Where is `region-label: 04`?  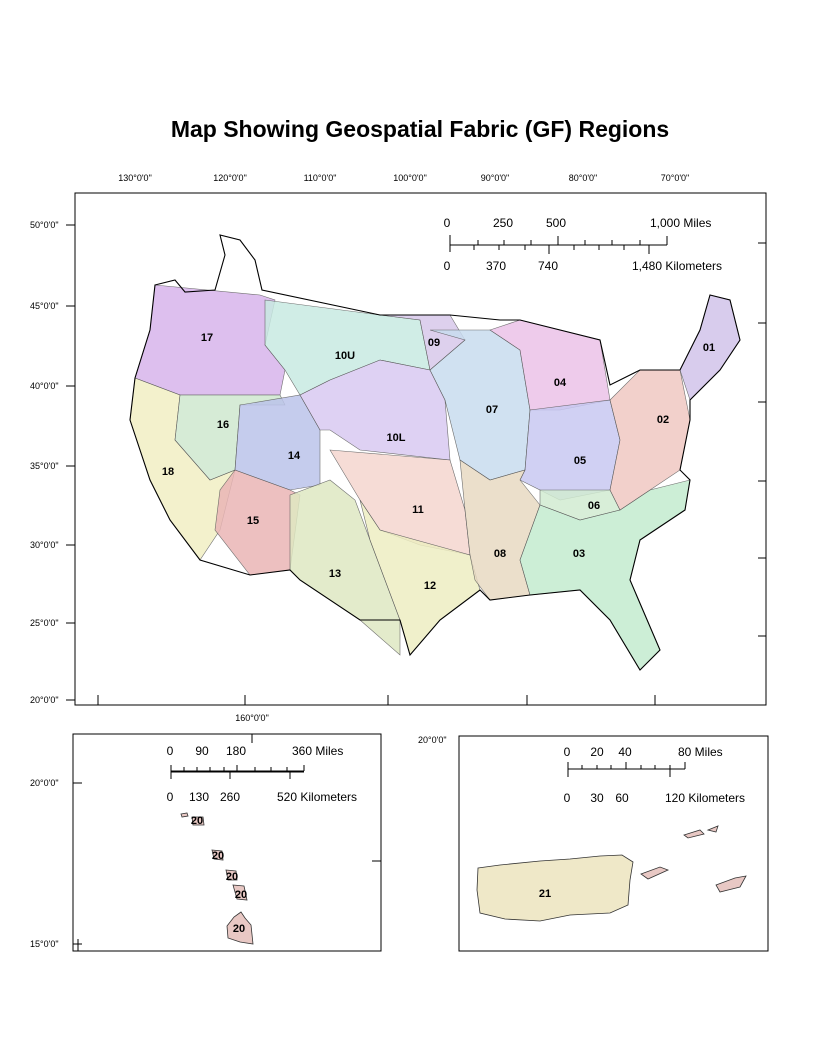 region-label: 04 is located at coordinates (560, 383).